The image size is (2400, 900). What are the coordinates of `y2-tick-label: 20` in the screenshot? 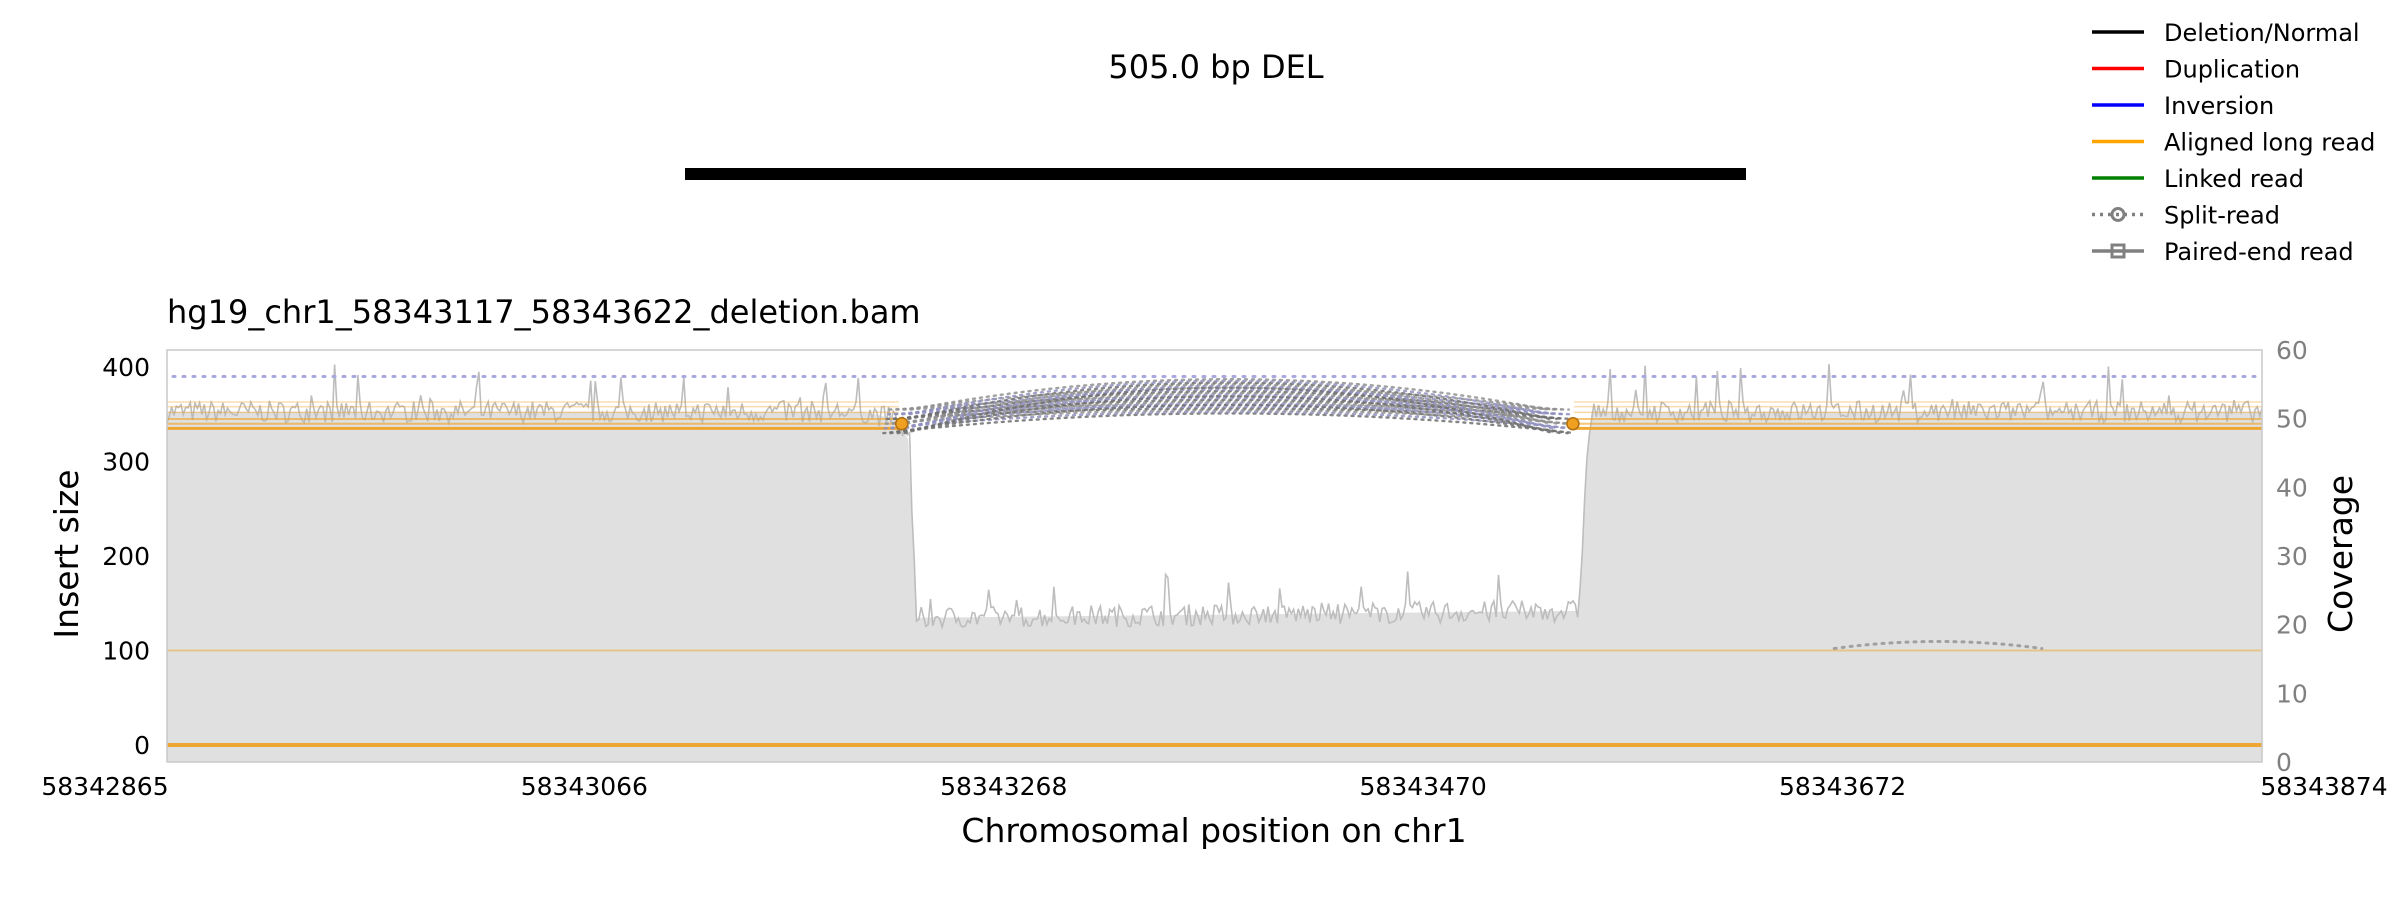 It's located at (2292, 625).